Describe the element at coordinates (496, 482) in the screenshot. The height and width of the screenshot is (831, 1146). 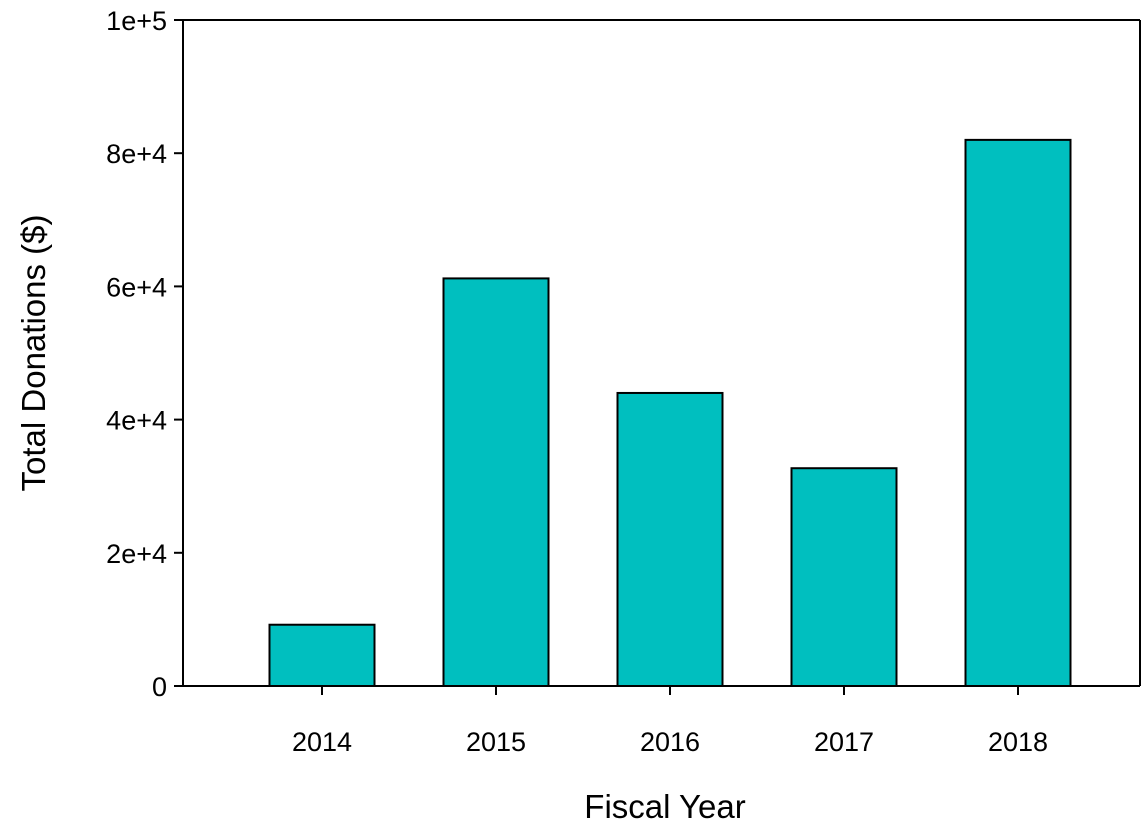
I see `bar-2015` at that location.